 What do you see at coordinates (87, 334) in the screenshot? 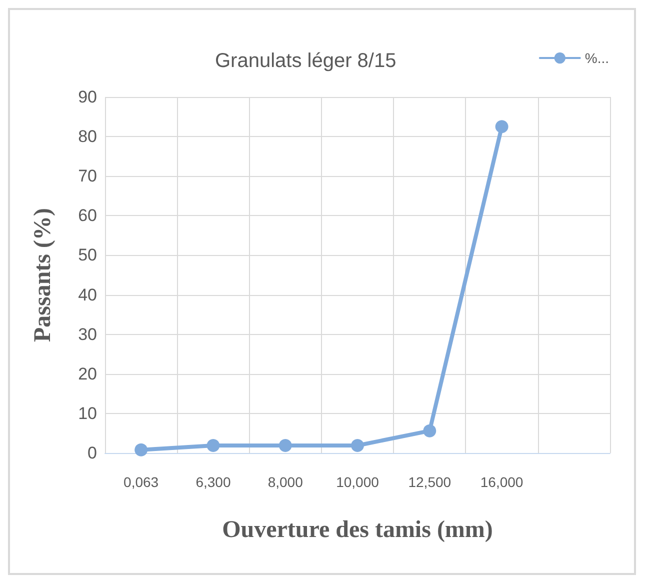
I see `y-tick-label: 30` at bounding box center [87, 334].